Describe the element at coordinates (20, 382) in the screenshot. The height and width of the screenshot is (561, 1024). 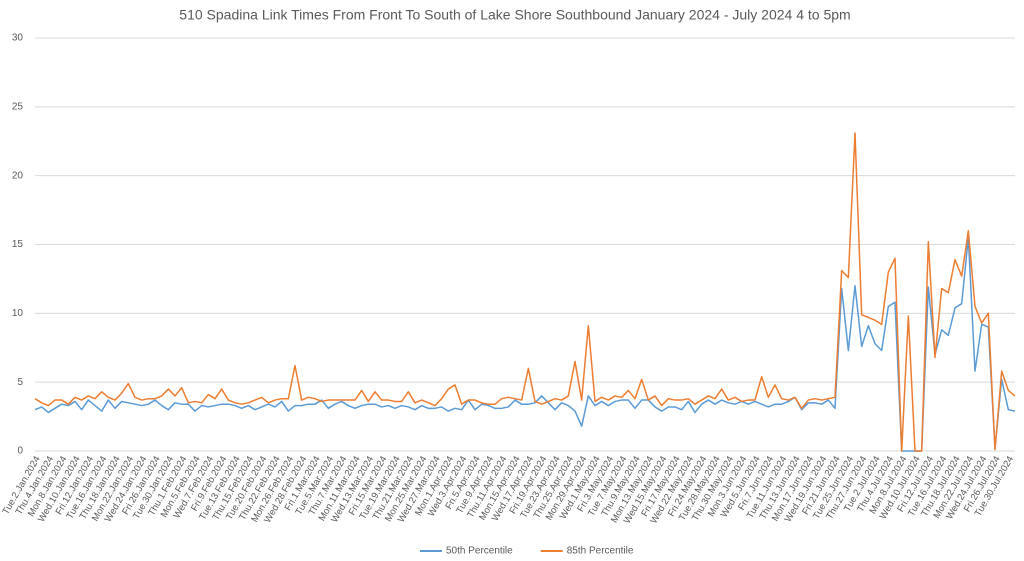
I see `y-tick-label: 5` at that location.